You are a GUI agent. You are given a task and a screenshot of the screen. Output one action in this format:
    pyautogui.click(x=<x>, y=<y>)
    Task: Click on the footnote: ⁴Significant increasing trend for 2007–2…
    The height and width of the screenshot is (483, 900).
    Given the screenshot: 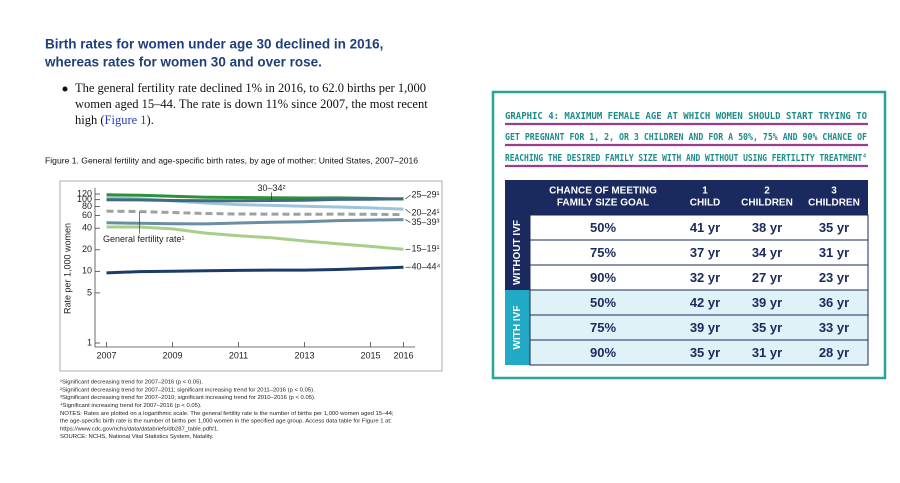 What is the action you would take?
    pyautogui.click(x=131, y=405)
    